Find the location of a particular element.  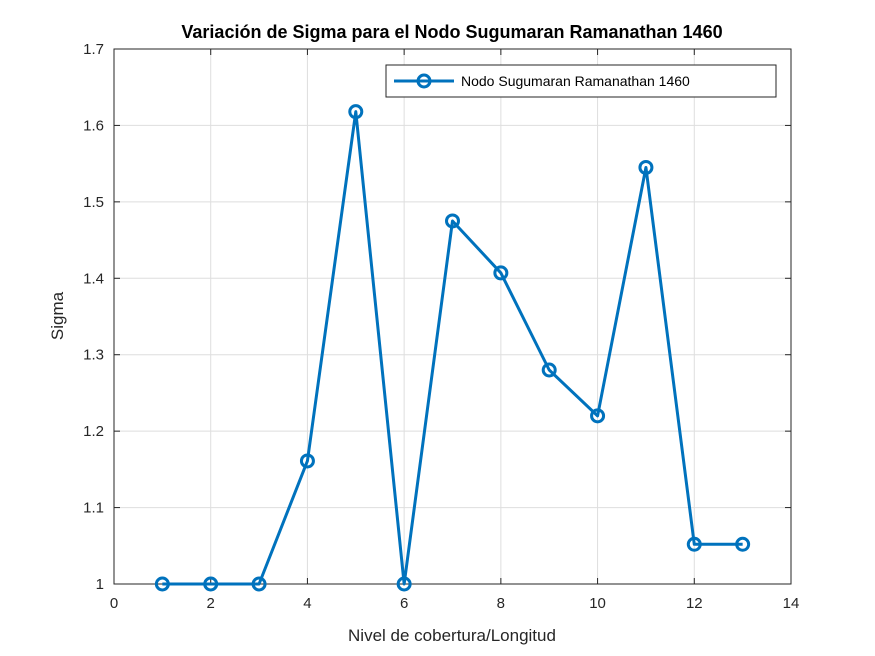

x-axis-label: Nivel de cobertura/Longitud is located at coordinates (452, 635).